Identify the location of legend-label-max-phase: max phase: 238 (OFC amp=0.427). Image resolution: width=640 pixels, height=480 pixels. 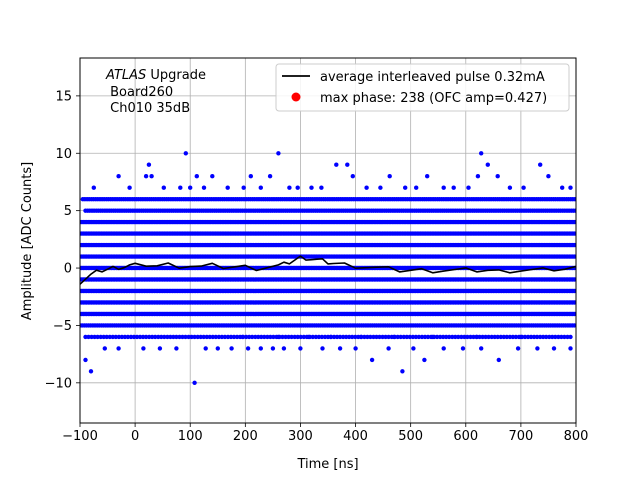
(433, 98).